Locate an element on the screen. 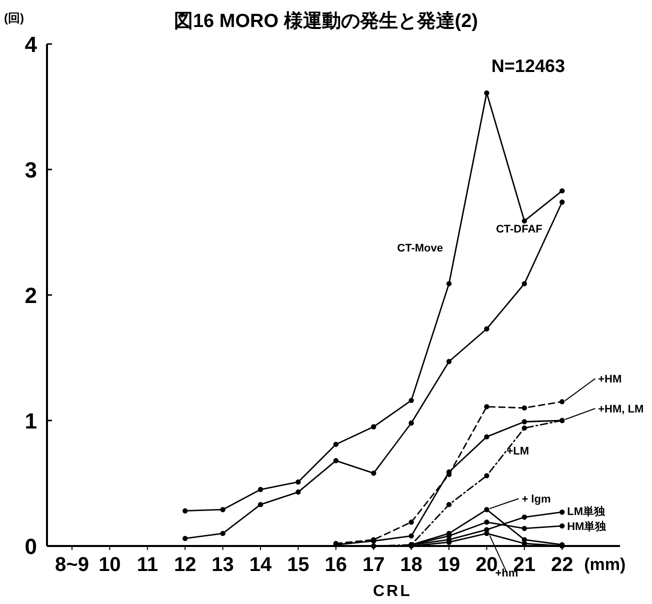 Image resolution: width=652 pixels, height=604 pixels. xtick: 16 is located at coordinates (336, 565).